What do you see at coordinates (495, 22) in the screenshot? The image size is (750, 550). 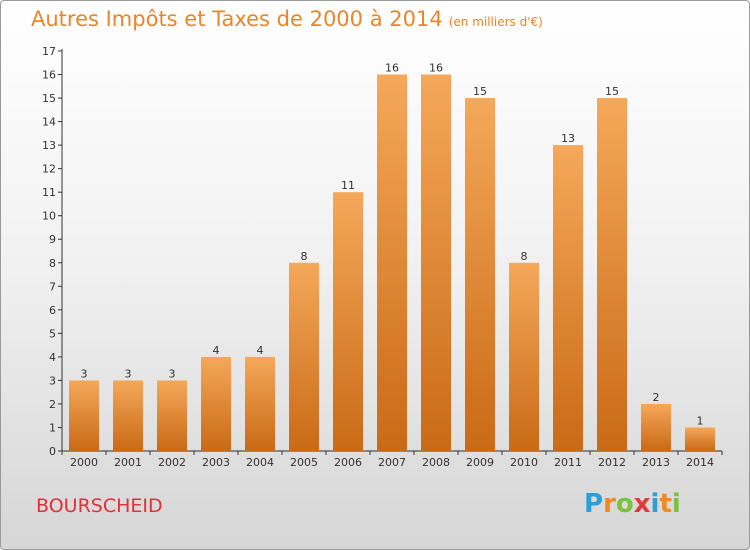 I see `chart-unit: (en milliers d'€)` at bounding box center [495, 22].